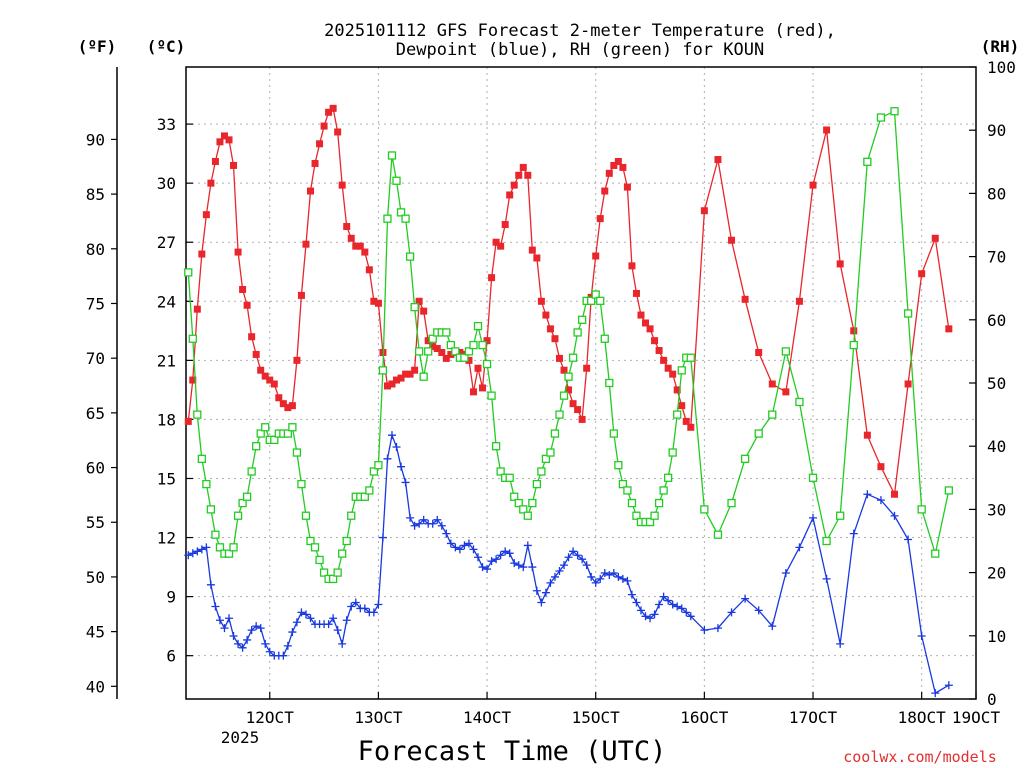  I want to click on celsius-tick-label: 18, so click(166, 419).